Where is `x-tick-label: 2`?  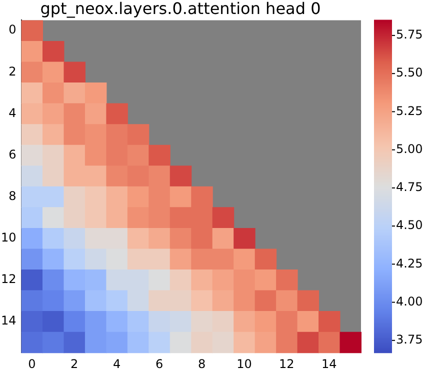 x-tick-label: 2 is located at coordinates (74, 363).